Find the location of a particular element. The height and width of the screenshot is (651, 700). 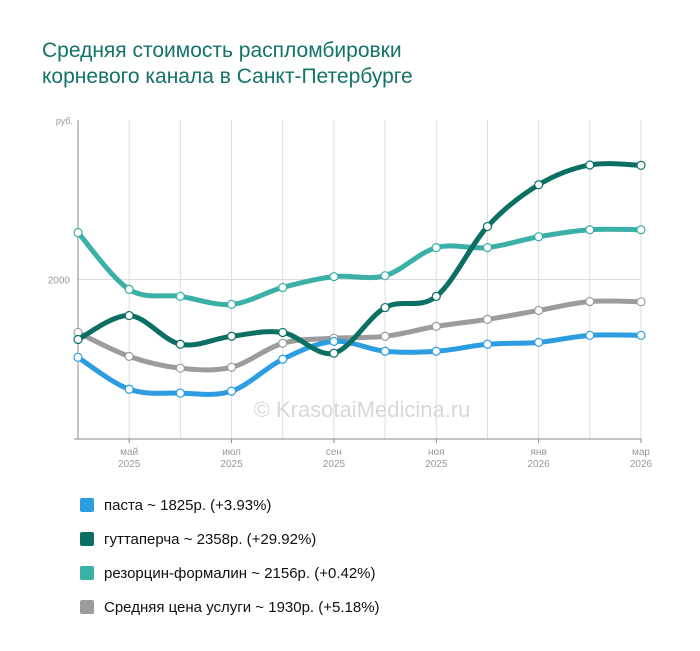

legend-item: гуттаперча ~ 2358р. (+29.92%) is located at coordinates (230, 539).